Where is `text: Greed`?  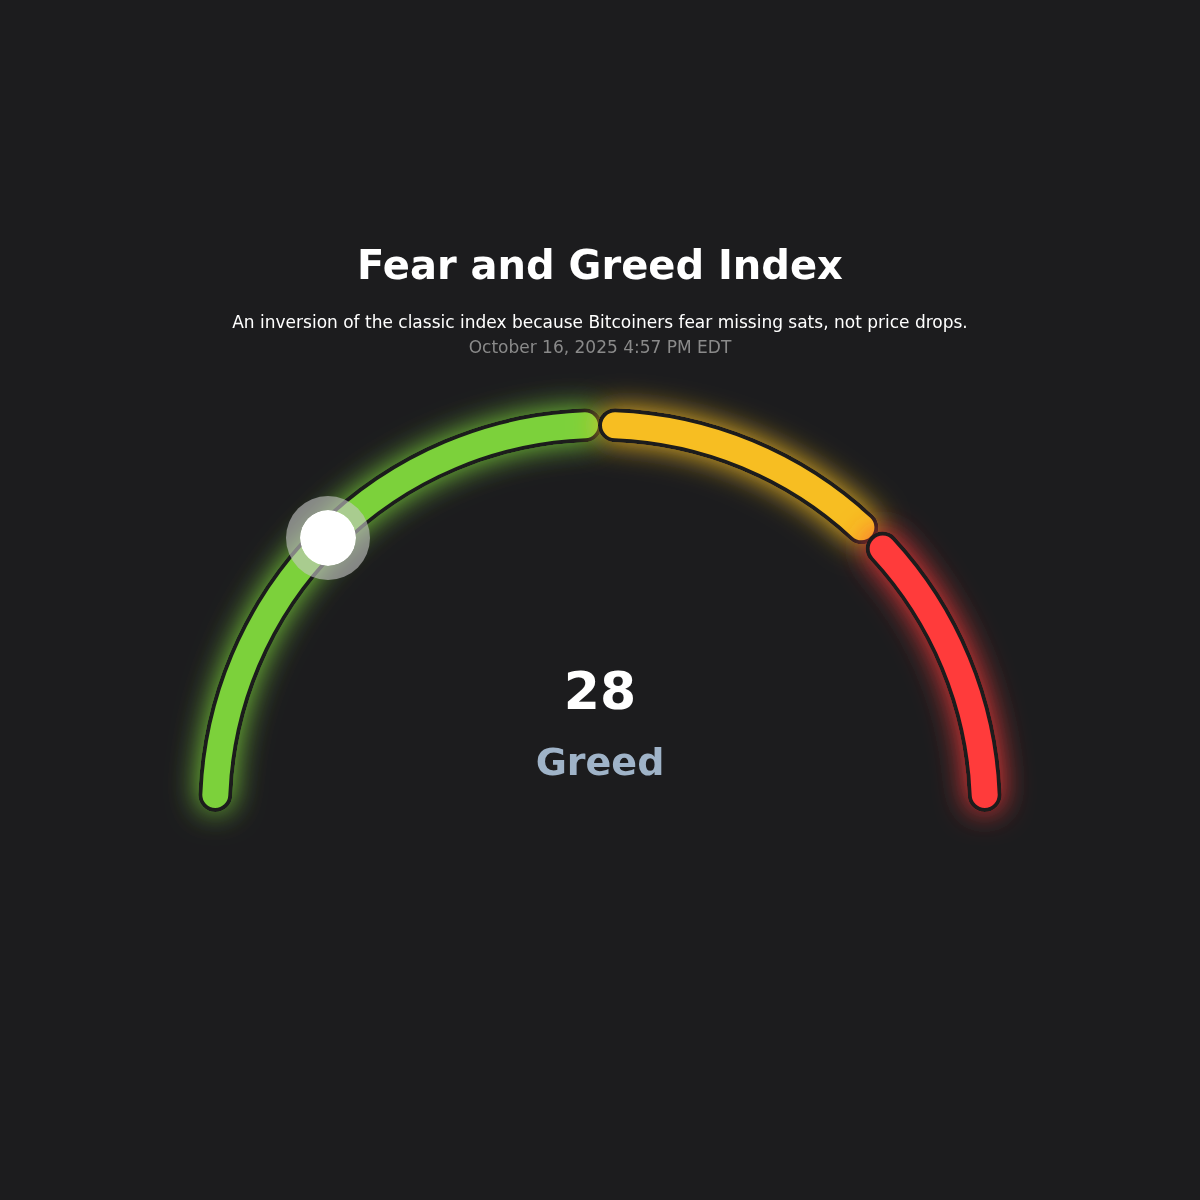 text: Greed is located at coordinates (600, 762).